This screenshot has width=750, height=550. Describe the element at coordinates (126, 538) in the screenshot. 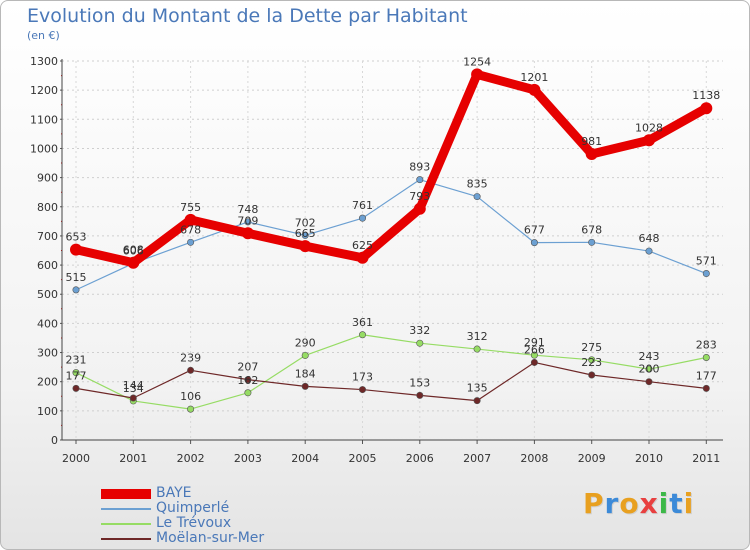

I see `legend-swatch-moelan-sur-mer` at that location.